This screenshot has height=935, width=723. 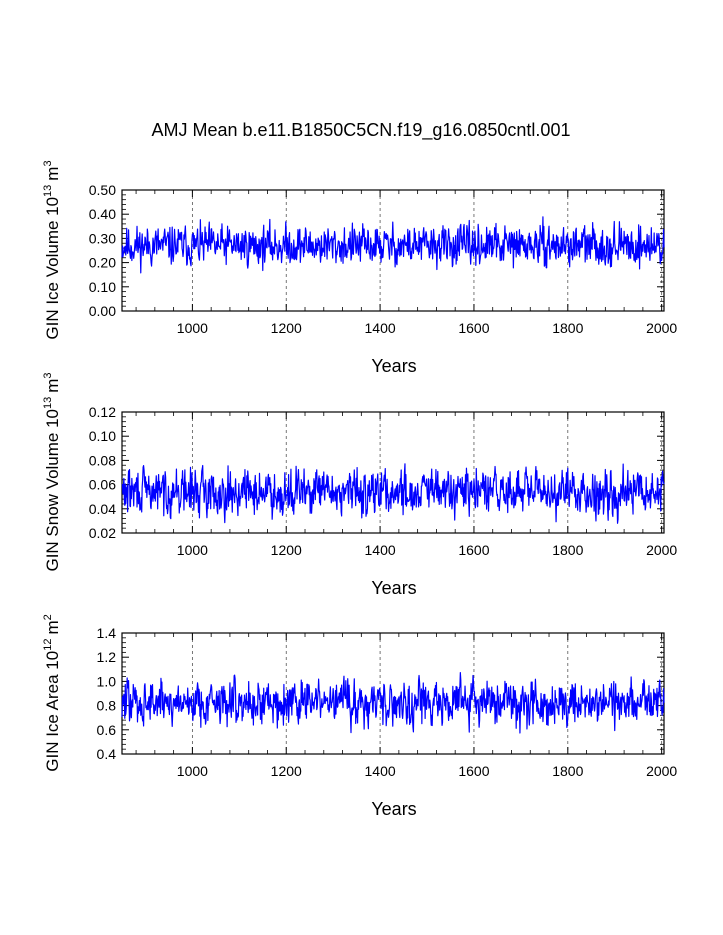 I want to click on y-tick-label: 1.2, so click(x=107, y=657).